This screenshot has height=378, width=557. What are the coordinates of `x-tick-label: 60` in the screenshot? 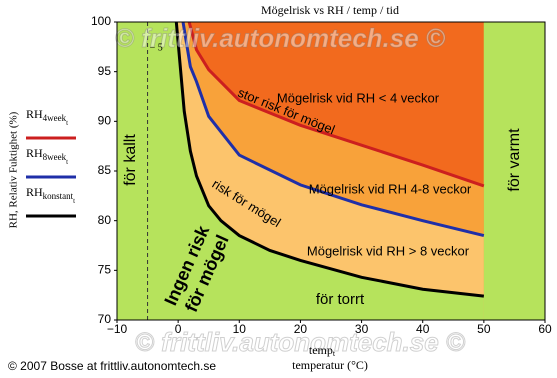 It's located at (545, 329).